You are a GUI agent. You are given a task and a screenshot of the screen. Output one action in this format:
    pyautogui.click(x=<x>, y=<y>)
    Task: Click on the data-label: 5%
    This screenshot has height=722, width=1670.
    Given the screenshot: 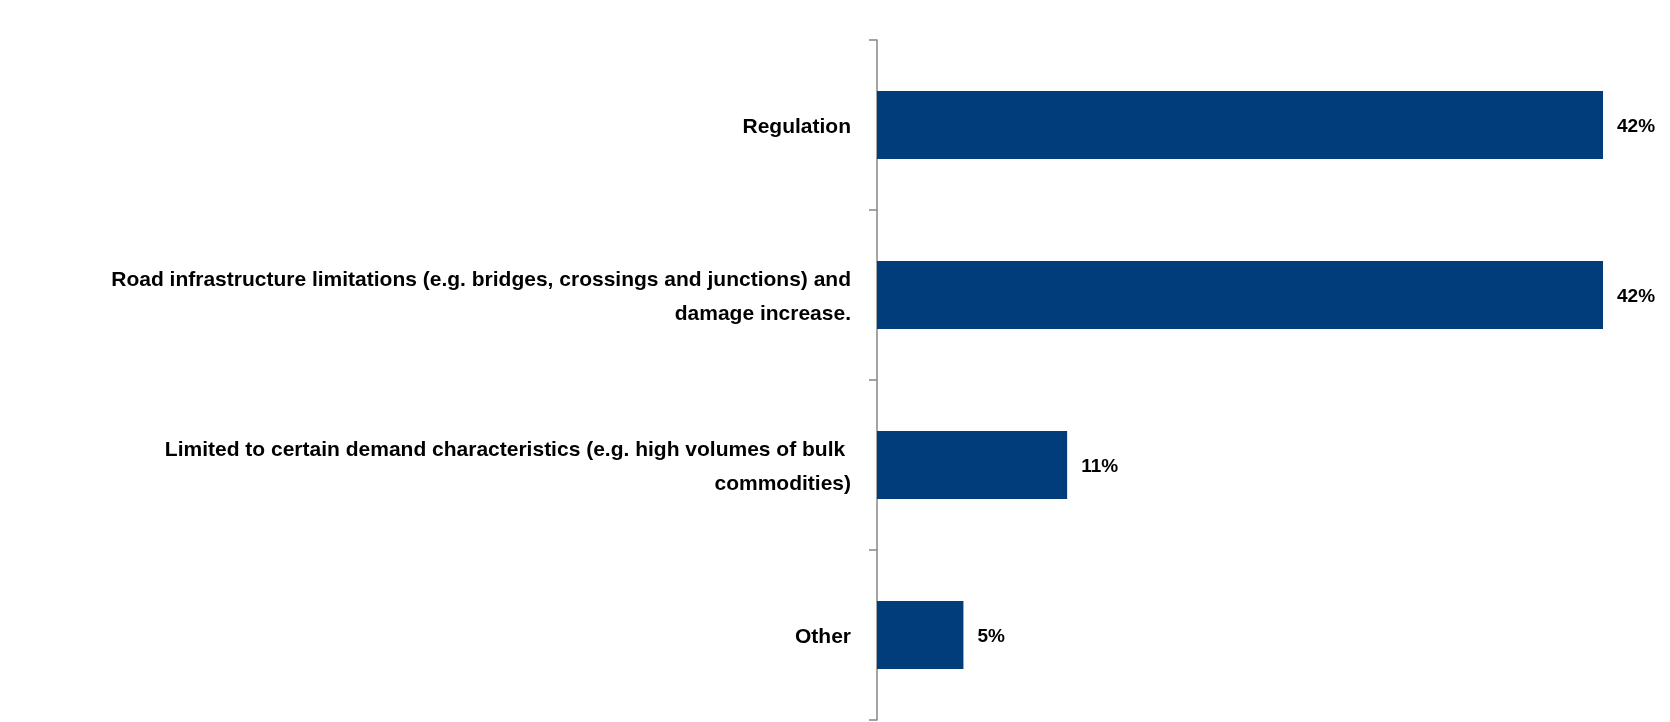 What is the action you would take?
    pyautogui.click(x=991, y=635)
    